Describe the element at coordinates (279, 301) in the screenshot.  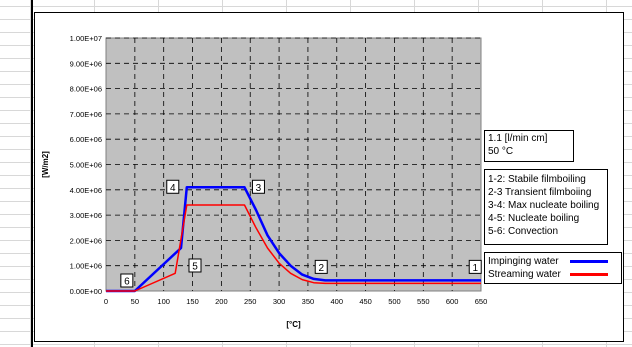
I see `x-tick-label: 300` at that location.